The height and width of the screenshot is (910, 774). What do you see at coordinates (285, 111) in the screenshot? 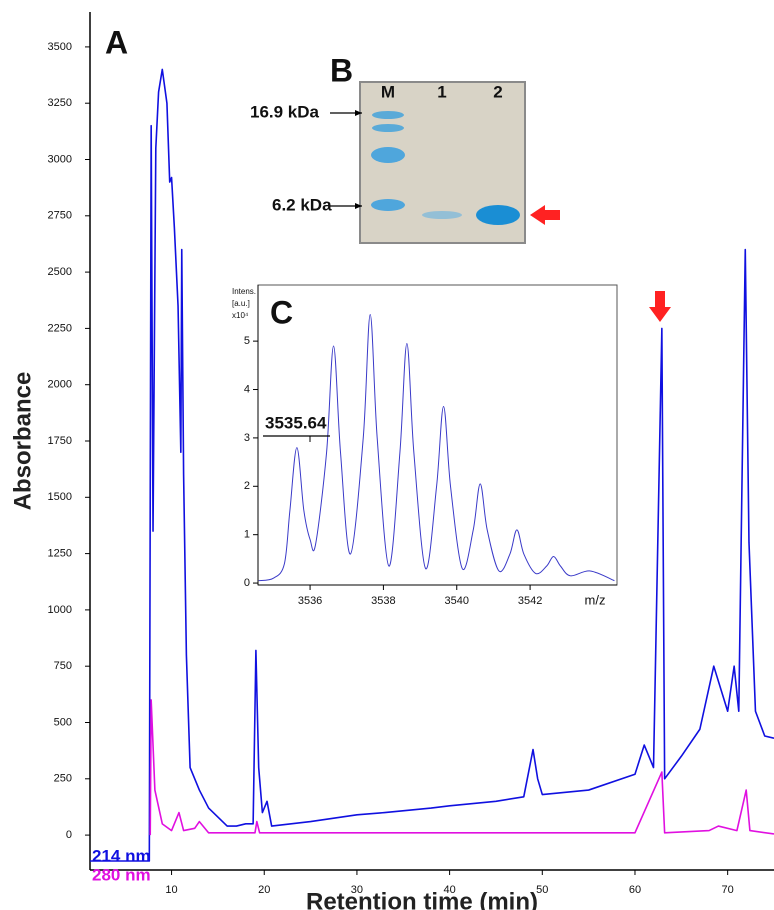
I see `marker-label: 16.9 kDa` at bounding box center [285, 111].